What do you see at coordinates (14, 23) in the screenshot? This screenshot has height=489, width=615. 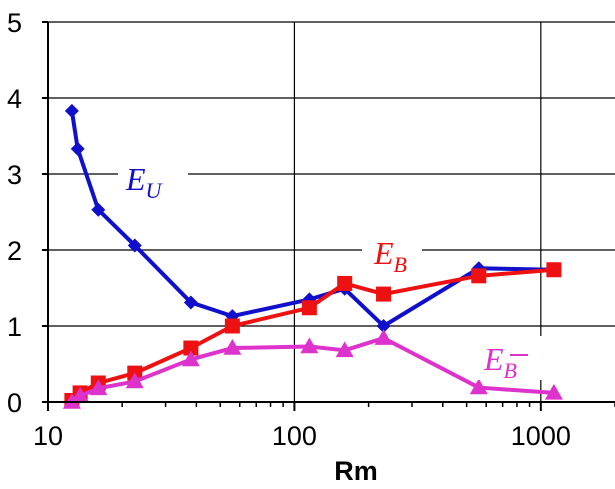 I see `y-tick-label: 5` at bounding box center [14, 23].